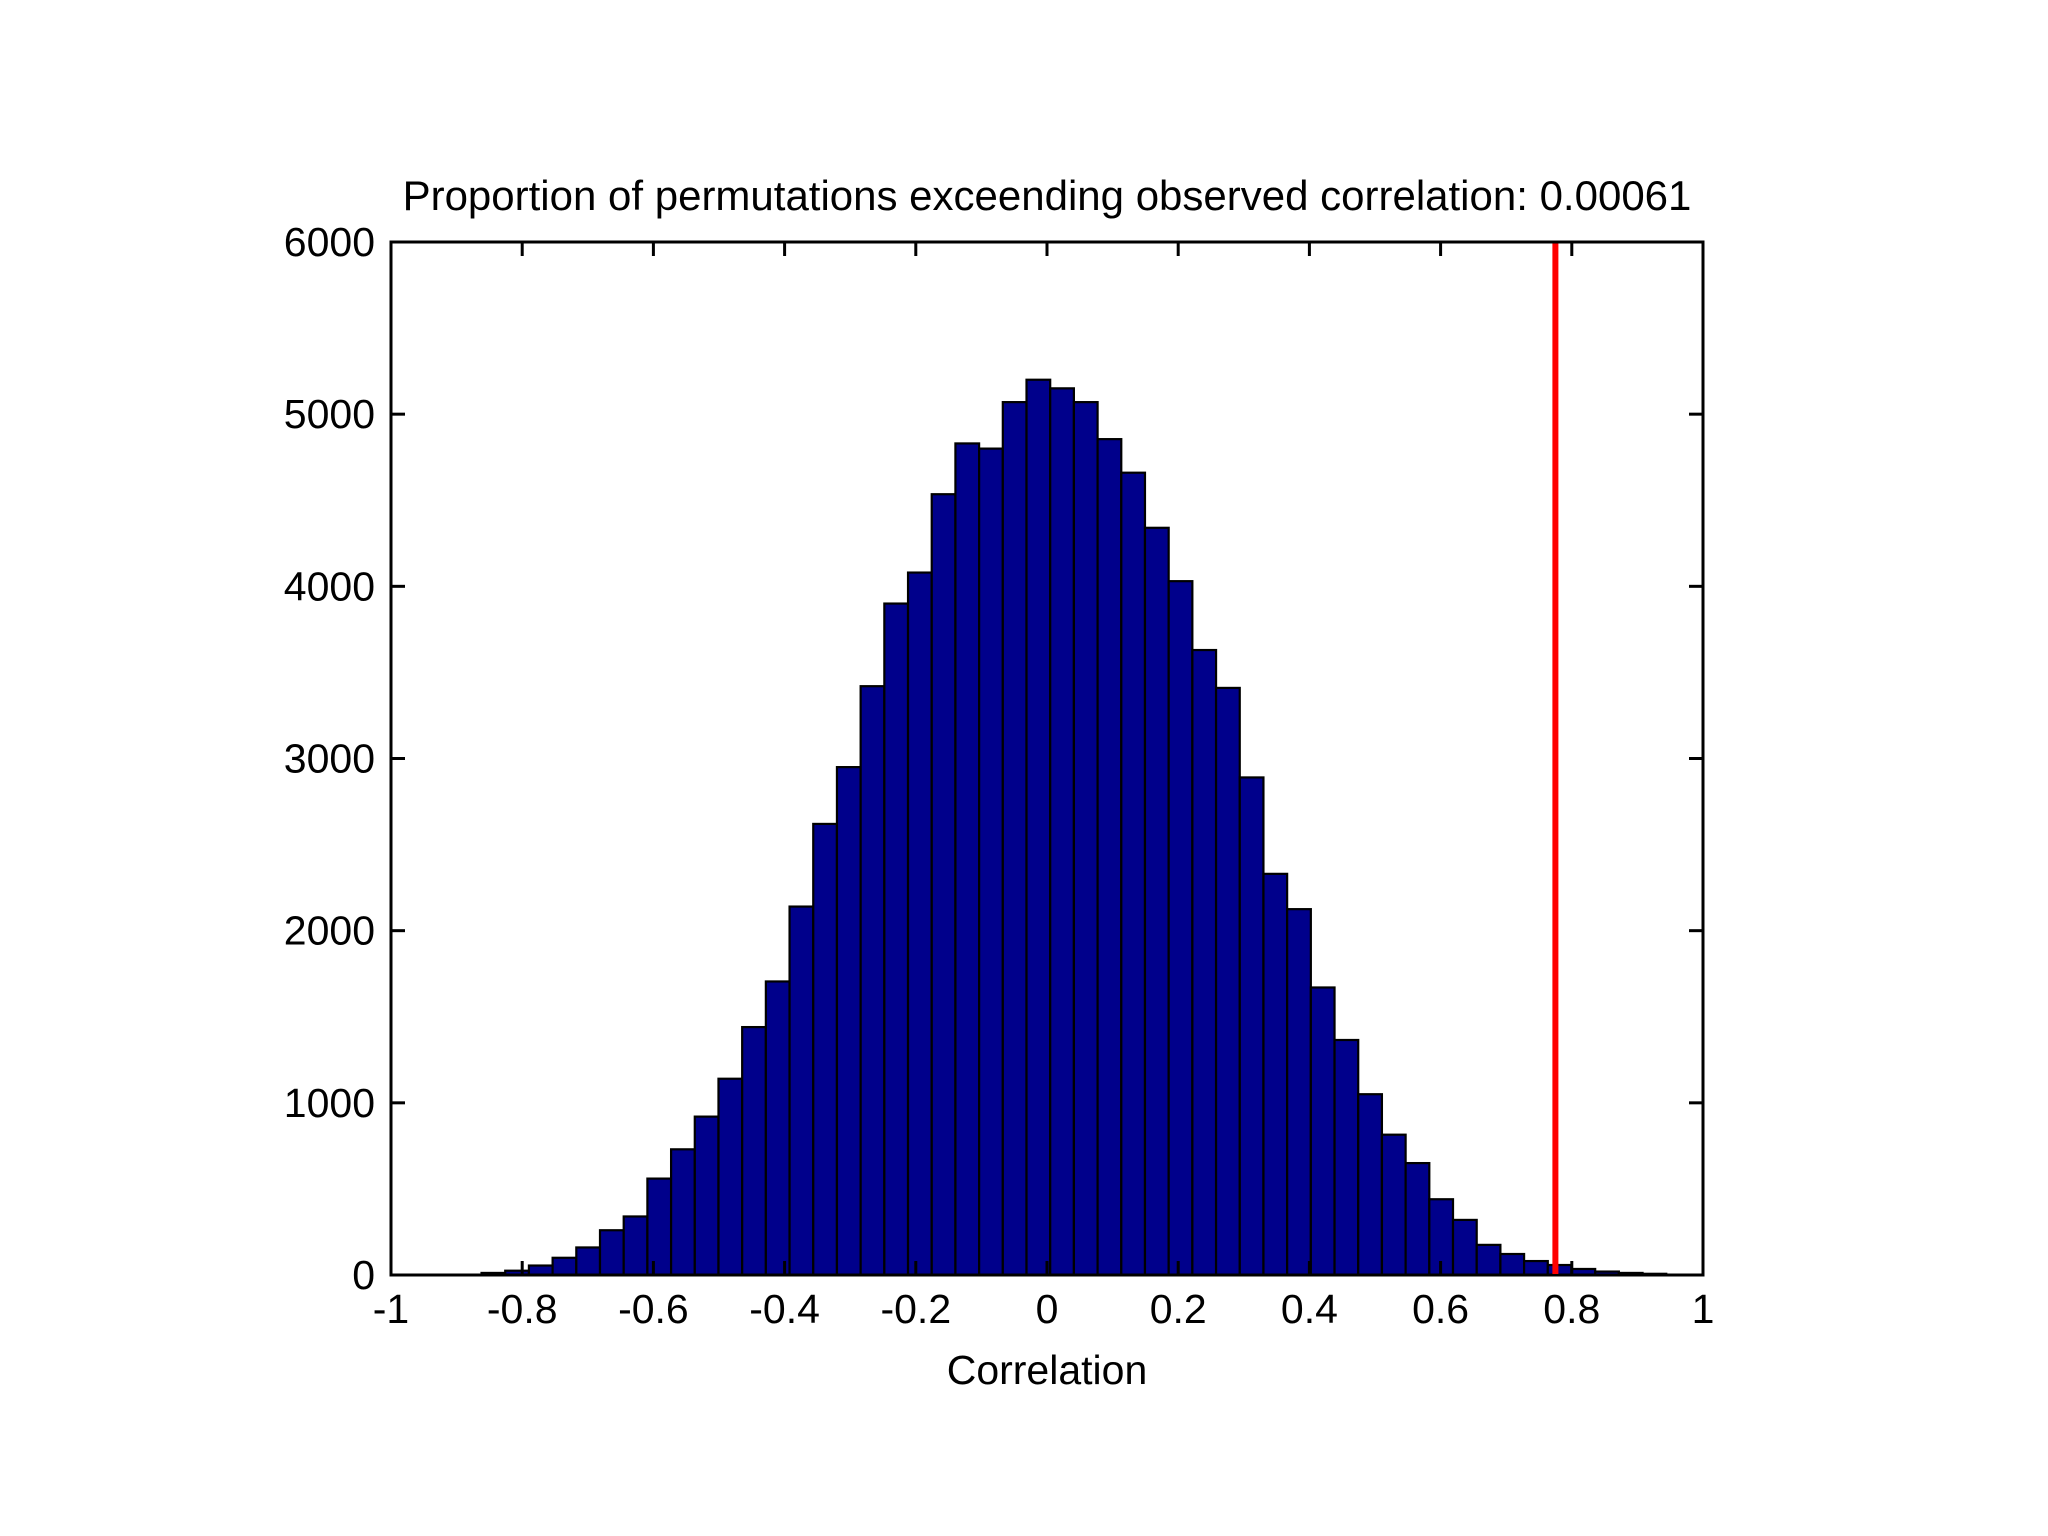 Image resolution: width=2048 pixels, height=1536 pixels. Describe the element at coordinates (1047, 1309) in the screenshot. I see `x-tick-label: 0` at that location.